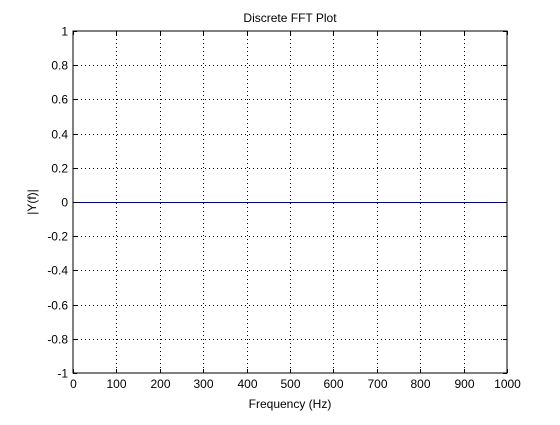 The image size is (560, 425). What do you see at coordinates (507, 384) in the screenshot?
I see `x-tick-label: 1000` at bounding box center [507, 384].